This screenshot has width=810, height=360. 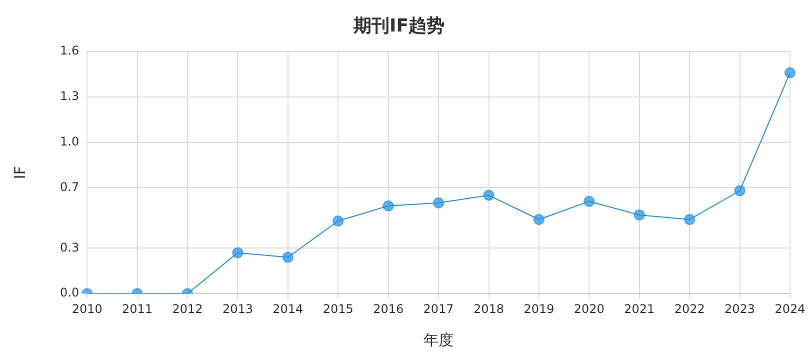 What do you see at coordinates (398, 25) in the screenshot?
I see `chart-title: 期刊IF趋势` at bounding box center [398, 25].